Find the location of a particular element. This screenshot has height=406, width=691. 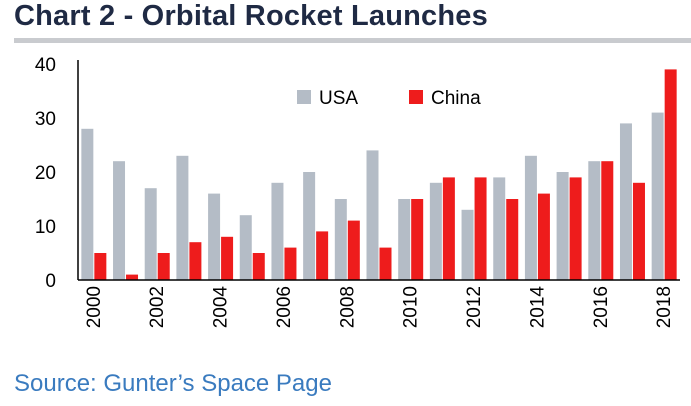

bar-china-2008 is located at coordinates (353, 250).